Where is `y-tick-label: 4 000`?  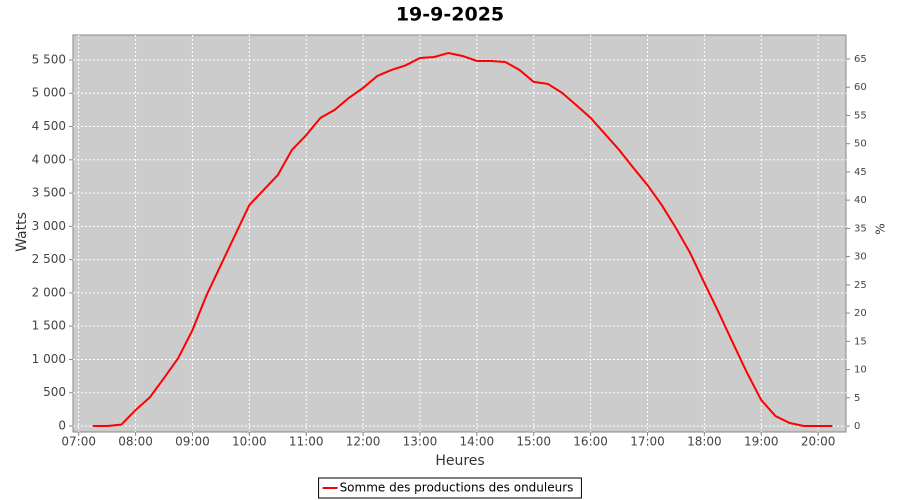 y-tick-label: 4 000 is located at coordinates (49, 159).